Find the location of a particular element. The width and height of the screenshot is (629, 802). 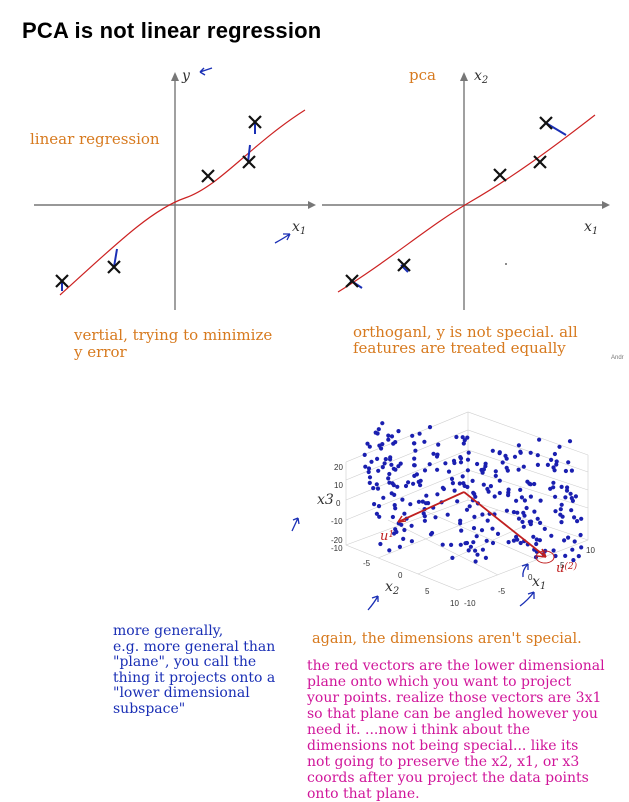

point-cloud is located at coordinates (473, 492).